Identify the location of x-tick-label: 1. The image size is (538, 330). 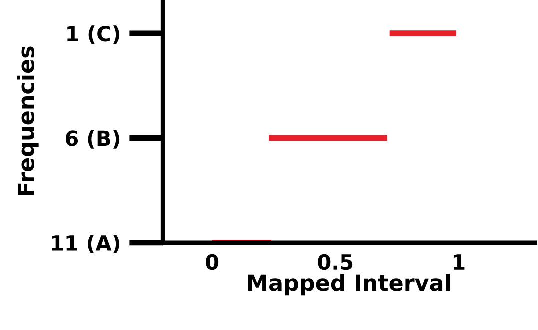
(459, 262).